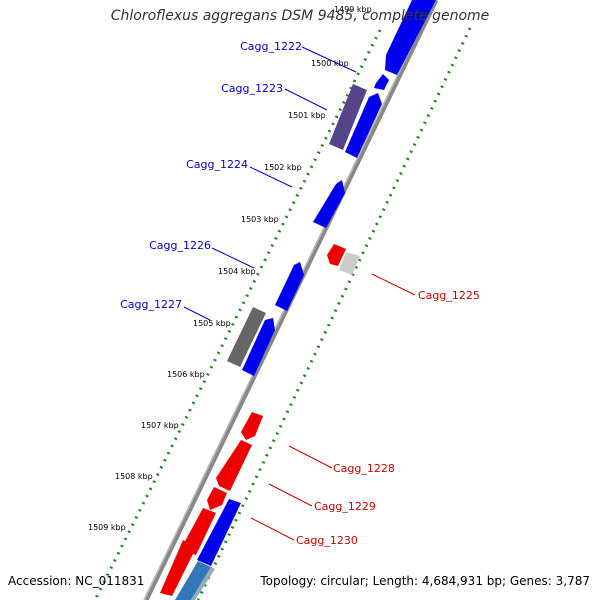 This screenshot has height=600, width=600. Describe the element at coordinates (180, 245) in the screenshot. I see `gene-label-plus: Cagg_1226` at that location.